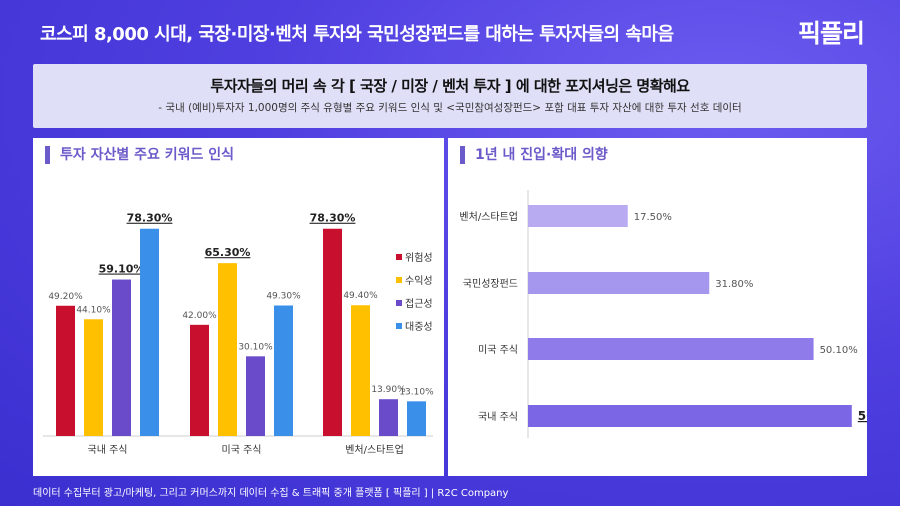  I want to click on data-label: 13.90%, so click(388, 390).